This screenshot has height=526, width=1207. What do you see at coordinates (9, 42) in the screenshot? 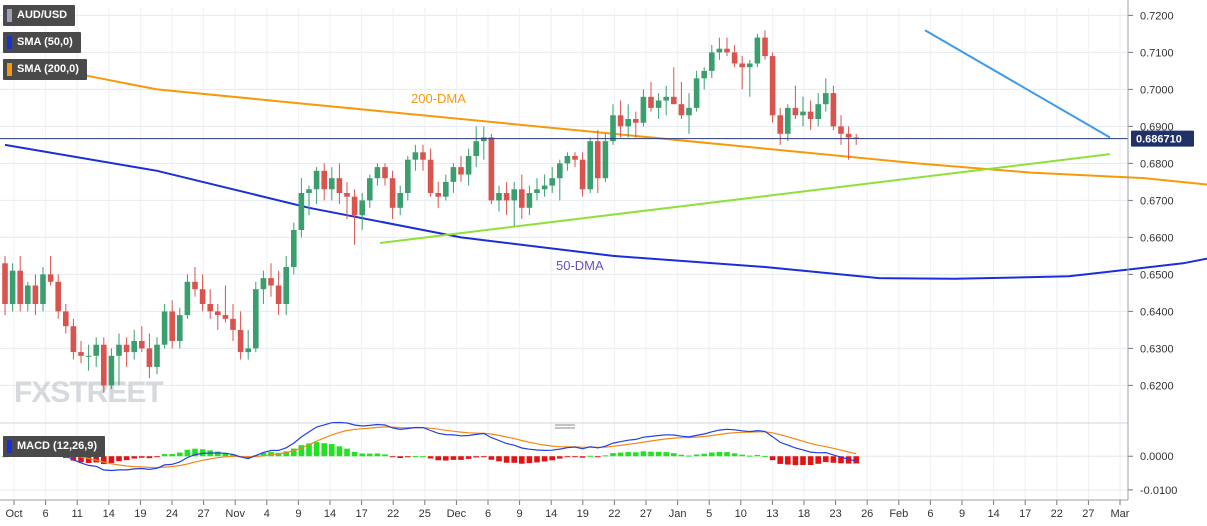
I see `sma50-swatch-icon` at bounding box center [9, 42].